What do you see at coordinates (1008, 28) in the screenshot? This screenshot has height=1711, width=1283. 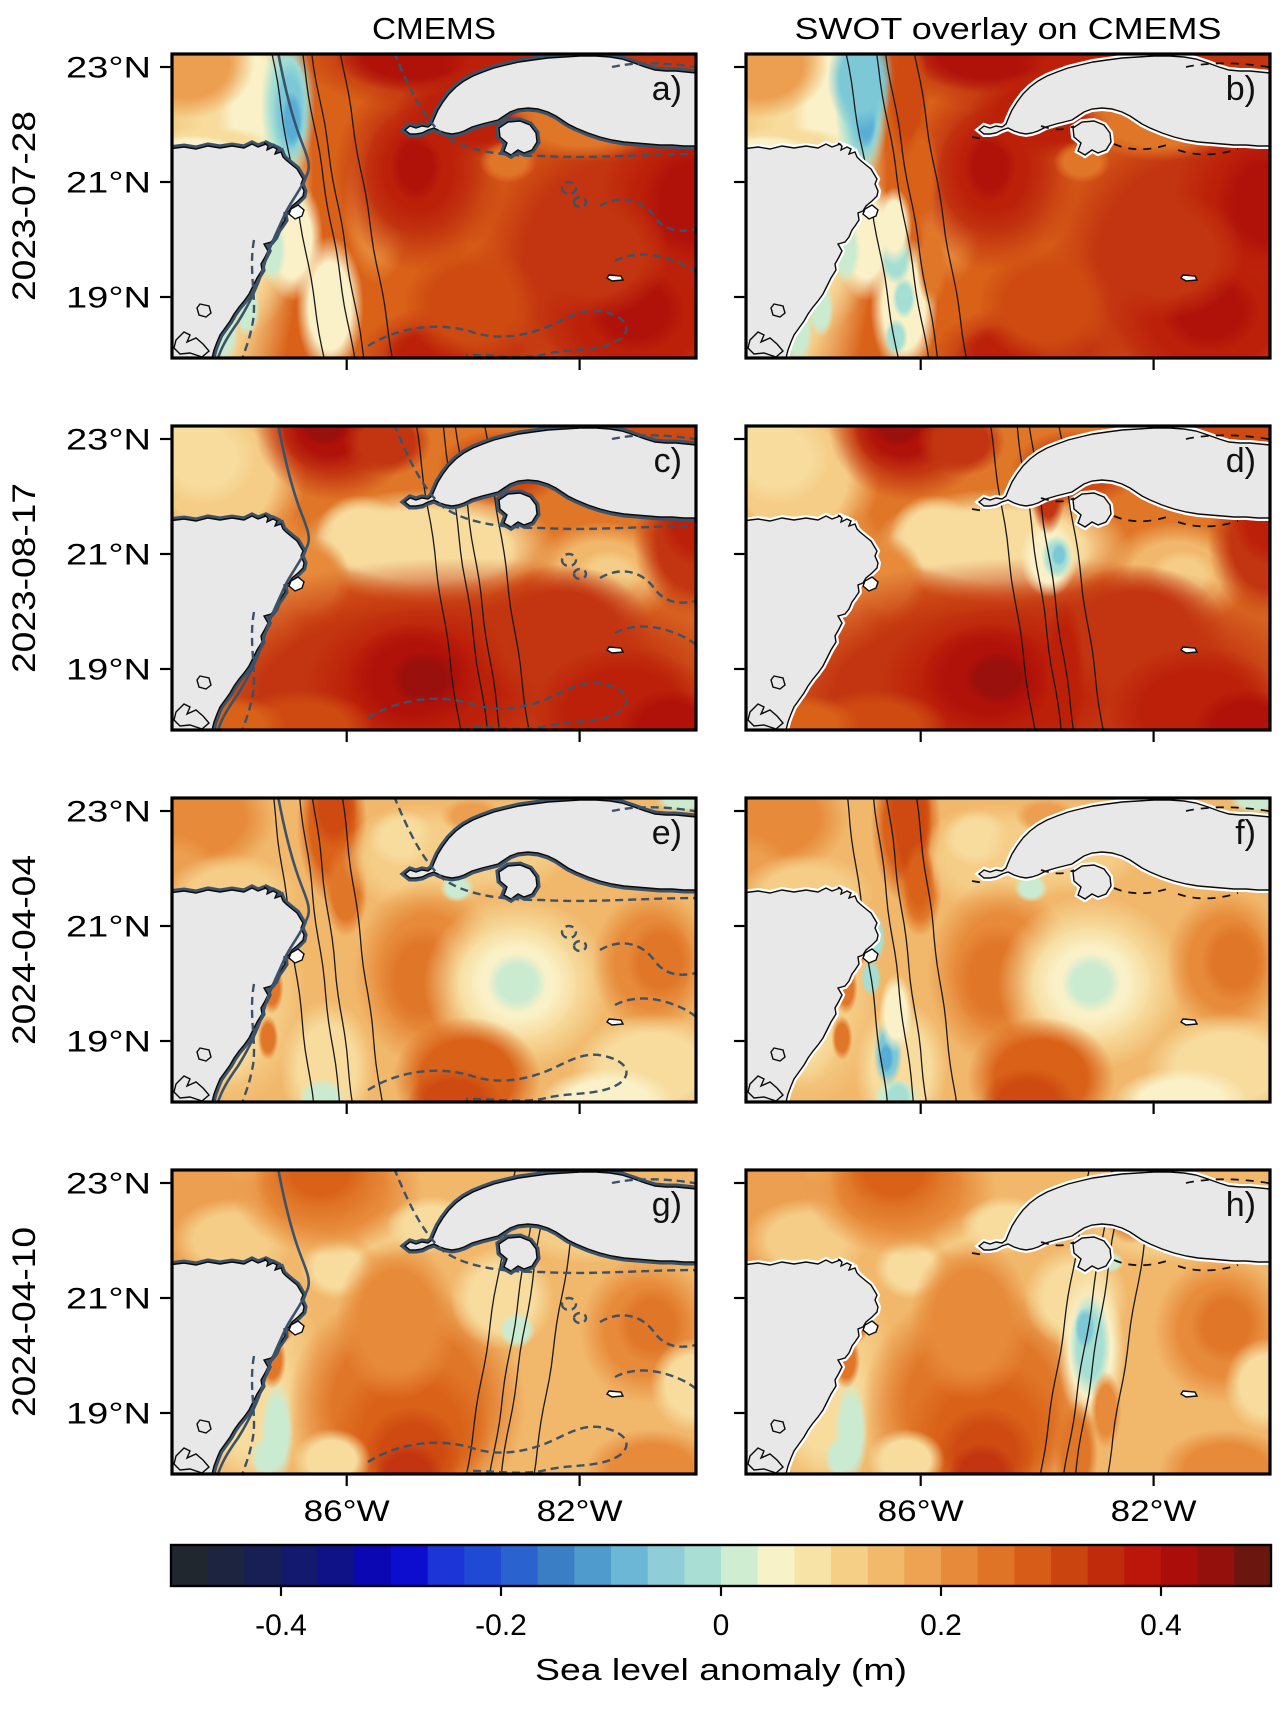 I see `svg-text: SWOT overlay on CMEMS` at bounding box center [1008, 28].